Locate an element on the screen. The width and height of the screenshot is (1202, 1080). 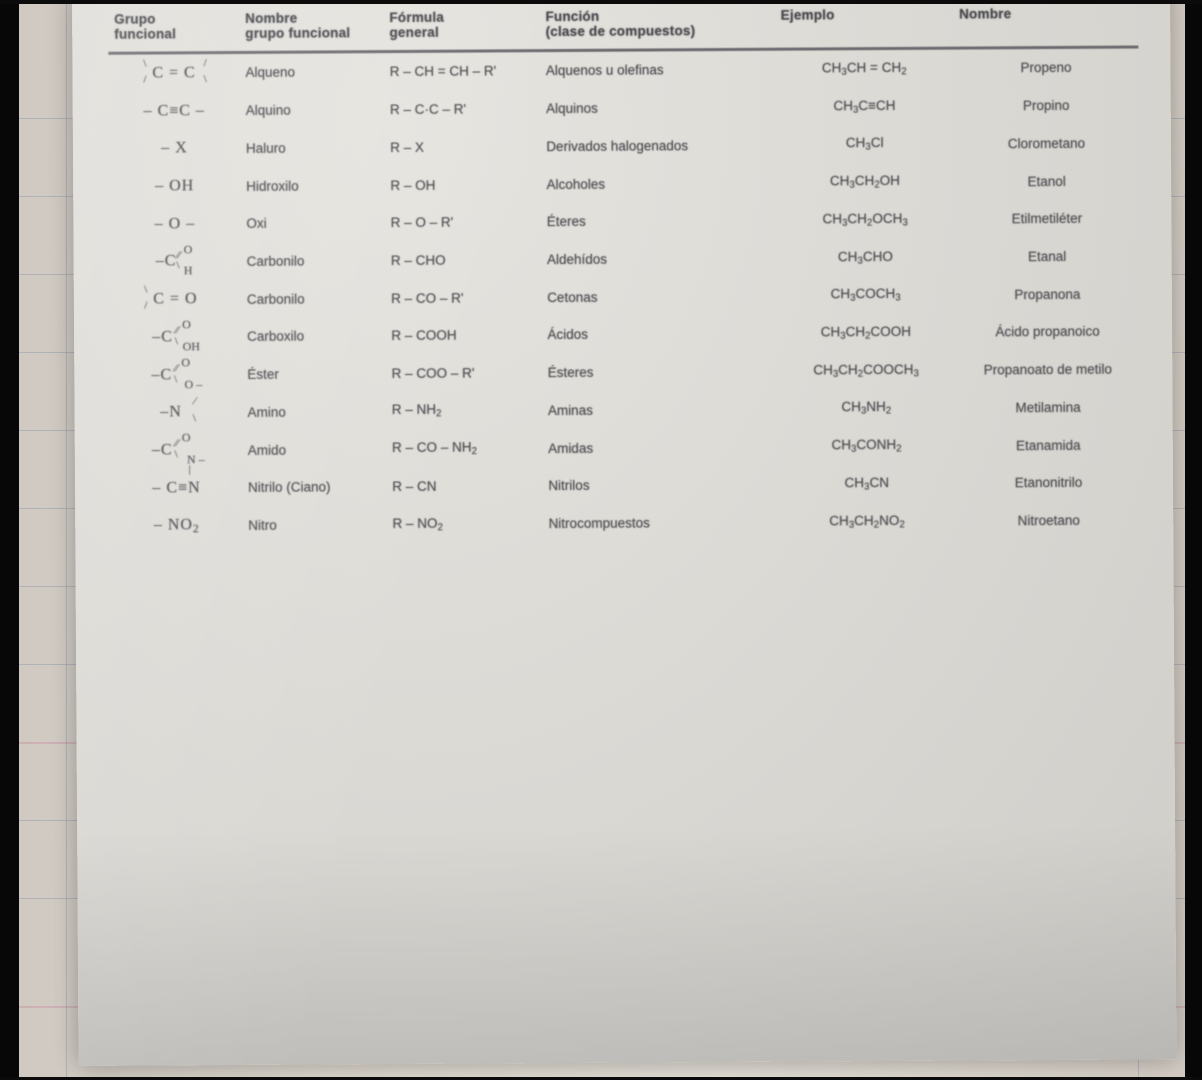
cell-nombre: Clorometano is located at coordinates (1046, 143).